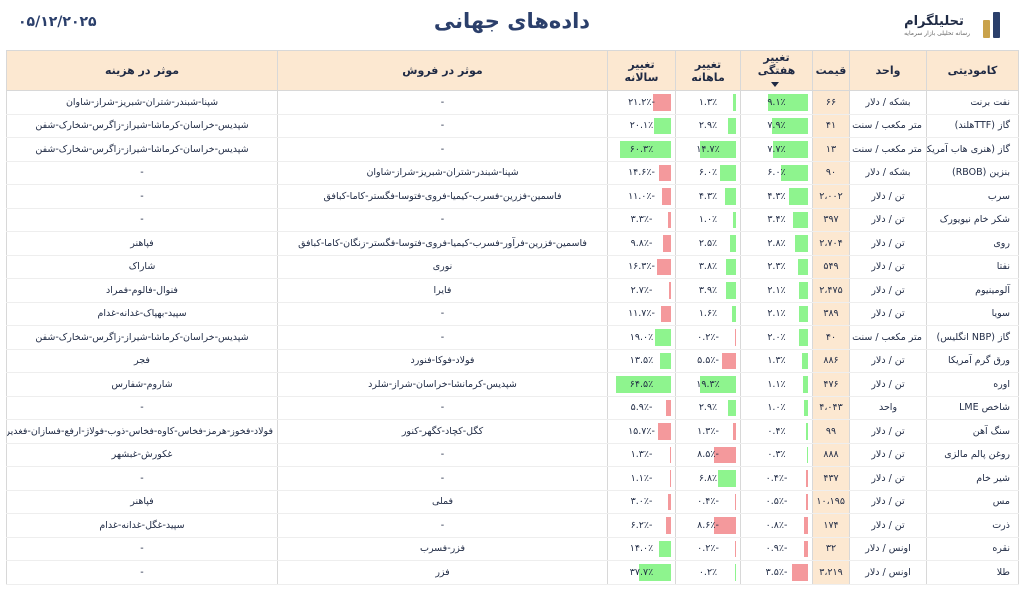  I want to click on cell-unit: متر مکعب / سنت, so click(888, 337).